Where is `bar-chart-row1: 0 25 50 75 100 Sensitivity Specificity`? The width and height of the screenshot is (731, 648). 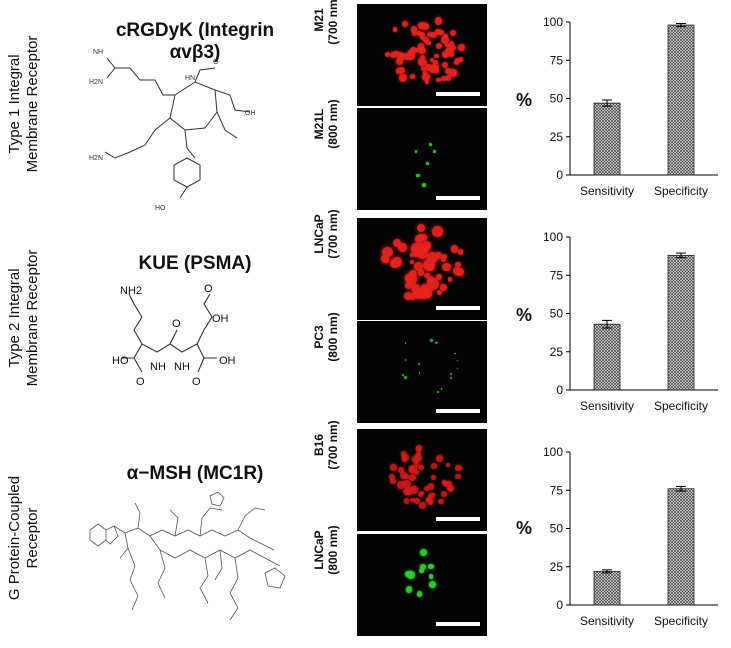
bar-chart-row1: 0 25 50 75 100 Sensitivity Specificity is located at coordinates (628, 107).